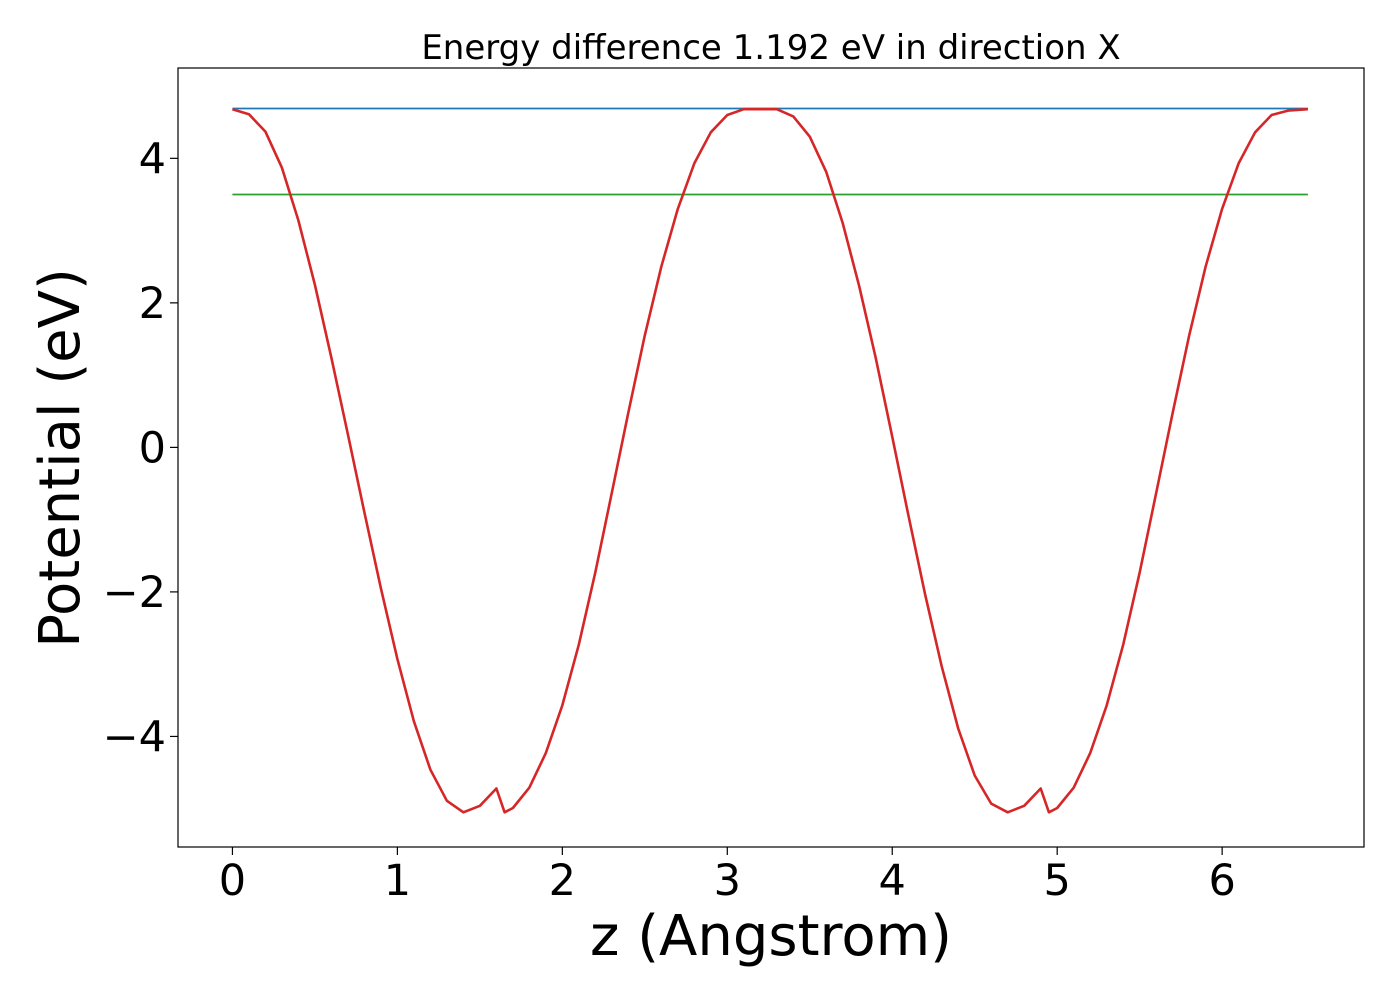  I want to click on x-tick-label: 4, so click(892, 881).